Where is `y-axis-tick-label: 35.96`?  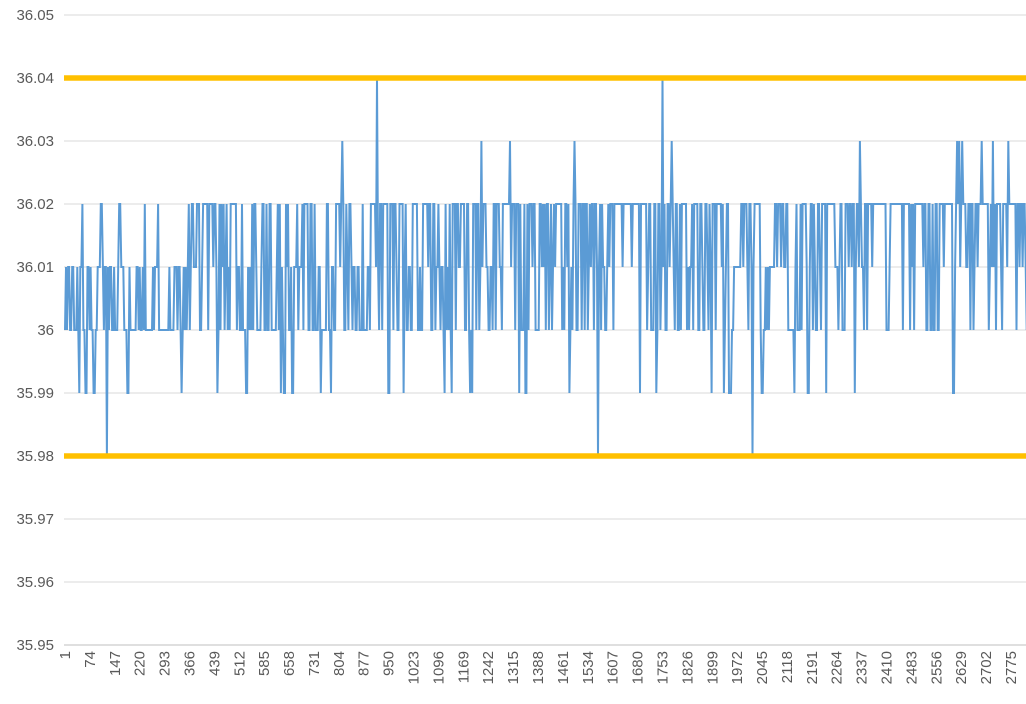
y-axis-tick-label: 35.96 is located at coordinates (35, 582).